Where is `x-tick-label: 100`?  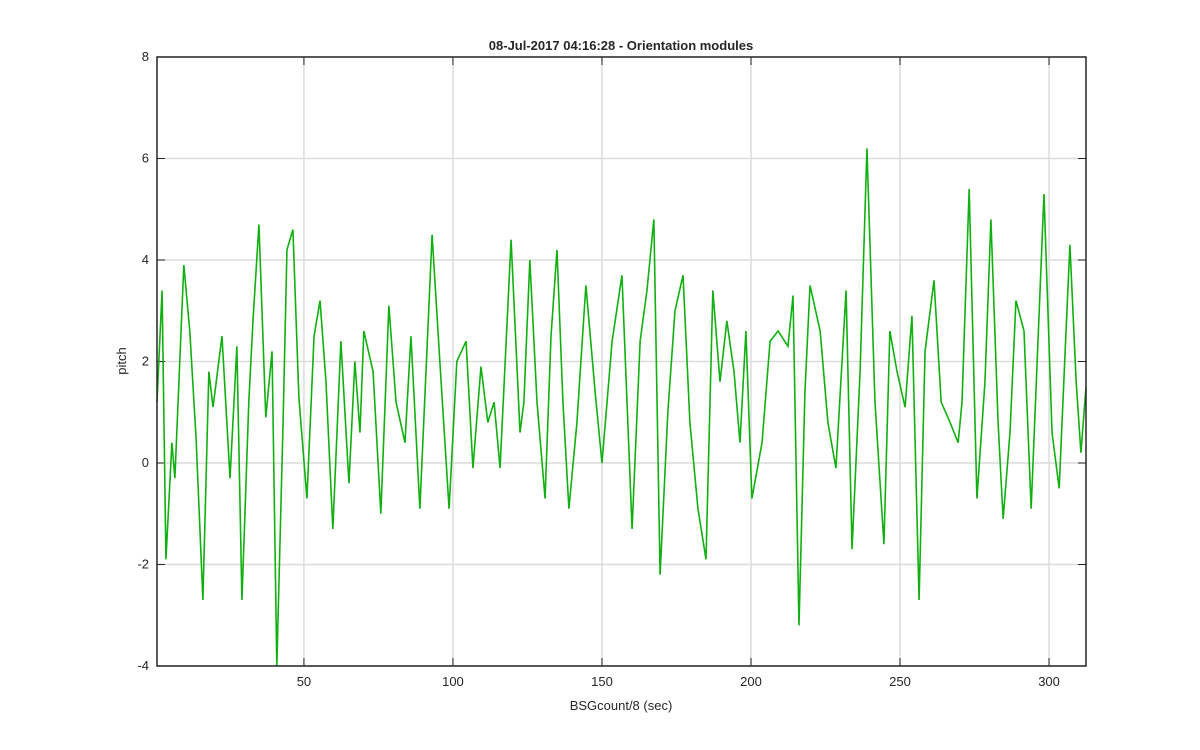 x-tick-label: 100 is located at coordinates (453, 681).